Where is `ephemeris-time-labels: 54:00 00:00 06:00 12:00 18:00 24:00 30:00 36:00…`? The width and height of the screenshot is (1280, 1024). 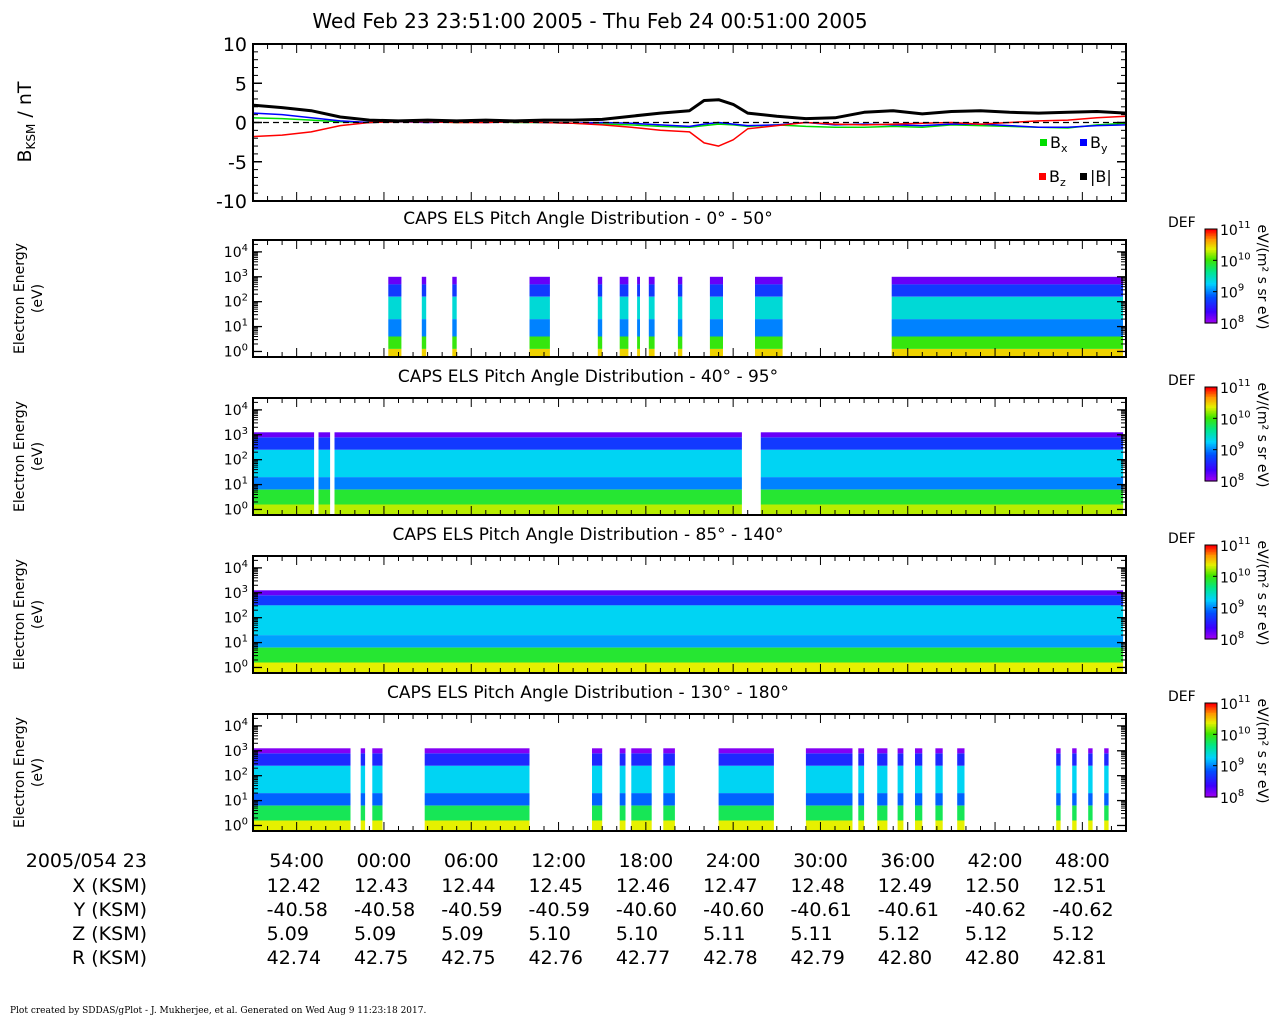
ephemeris-time-labels: 54:00 00:00 06:00 12:00 18:00 24:00 30:00 36:00… is located at coordinates (689, 861).